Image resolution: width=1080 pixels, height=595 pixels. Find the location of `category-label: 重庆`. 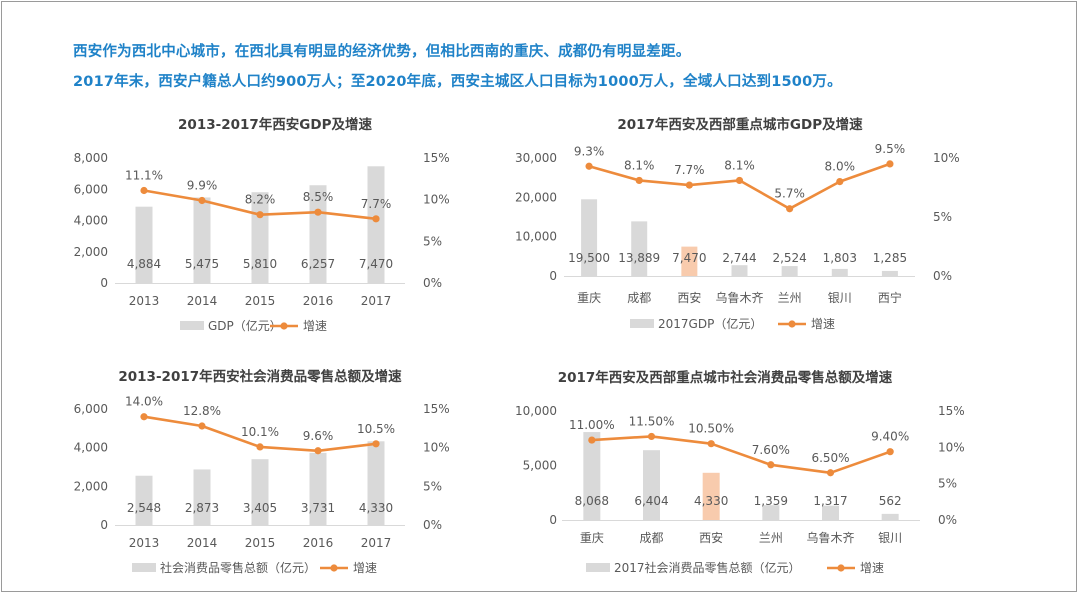

category-label: 重庆 is located at coordinates (592, 538).